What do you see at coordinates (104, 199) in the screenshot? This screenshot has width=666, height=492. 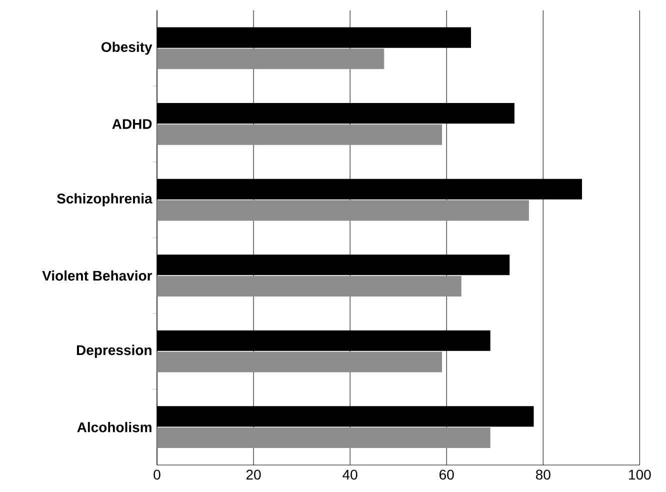 I see `y-tick-label: Schizophrenia` at bounding box center [104, 199].